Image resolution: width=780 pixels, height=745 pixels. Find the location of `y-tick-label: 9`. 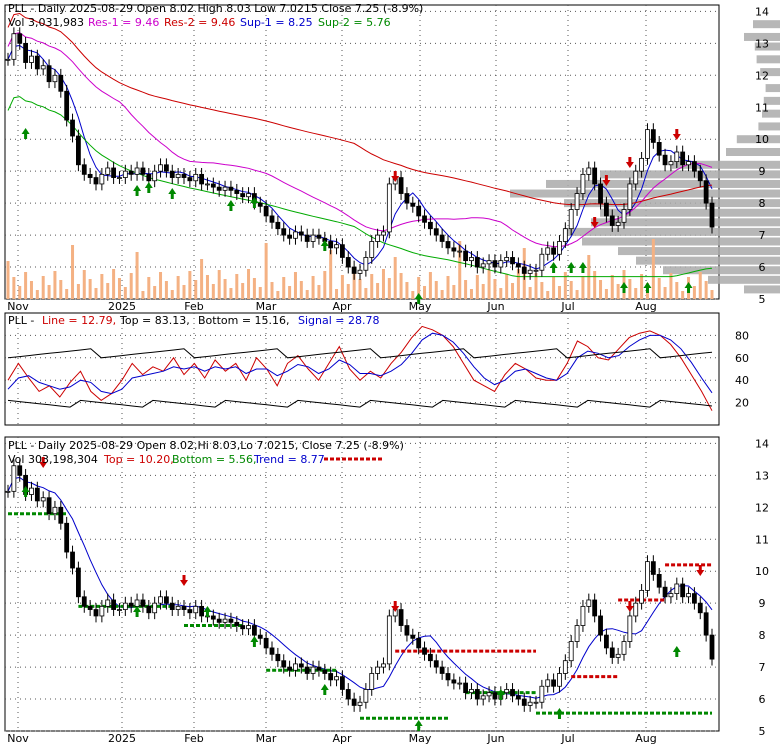

y-tick-label: 9 is located at coordinates (762, 171).